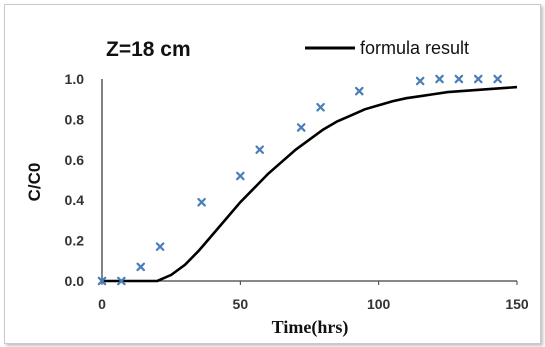 The image size is (545, 347). I want to click on x-tick-label: 100, so click(379, 304).